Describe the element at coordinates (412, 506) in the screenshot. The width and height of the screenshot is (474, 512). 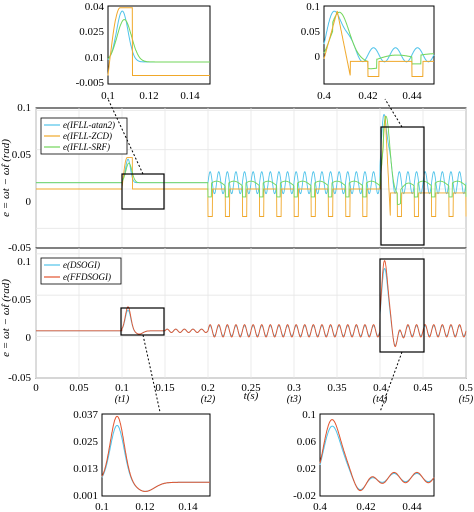
I see `inset-bottom-right-xtick: 0.44` at that location.